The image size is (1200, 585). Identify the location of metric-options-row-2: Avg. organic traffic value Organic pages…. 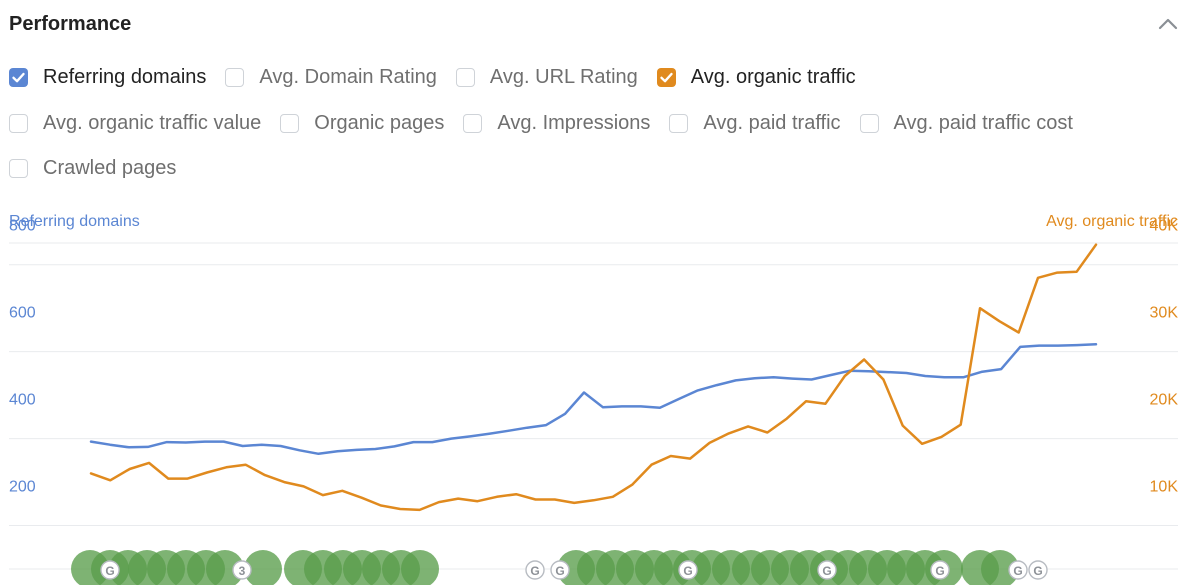
(550, 123).